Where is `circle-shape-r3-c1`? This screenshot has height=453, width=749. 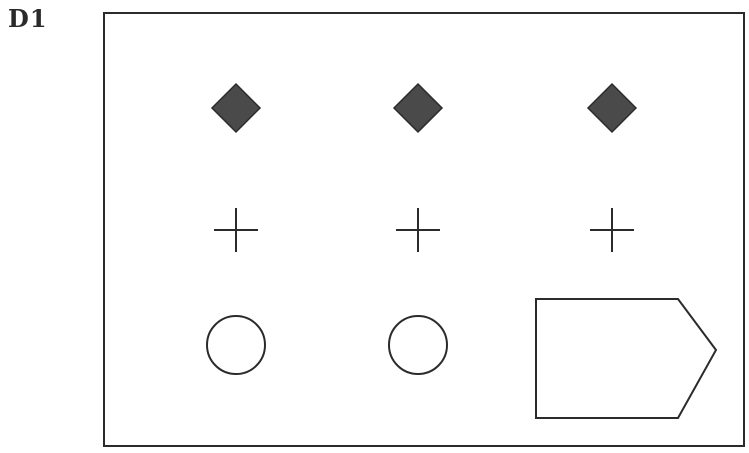
circle-shape-r3-c1 is located at coordinates (236, 345).